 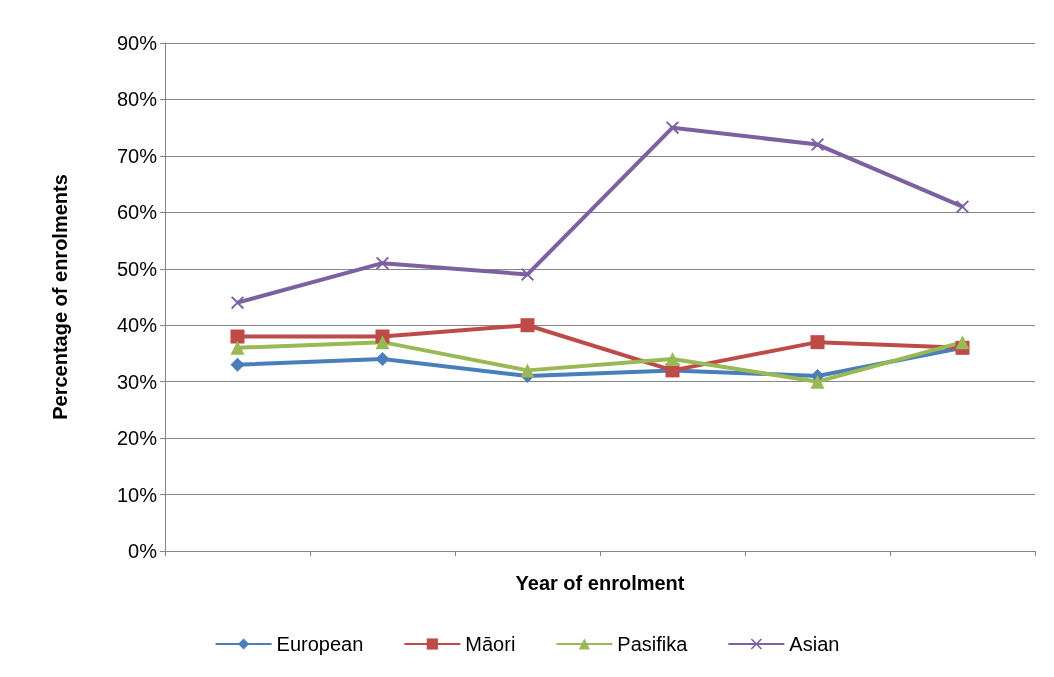 What do you see at coordinates (137, 494) in the screenshot?
I see `y-tick-label: 10%` at bounding box center [137, 494].